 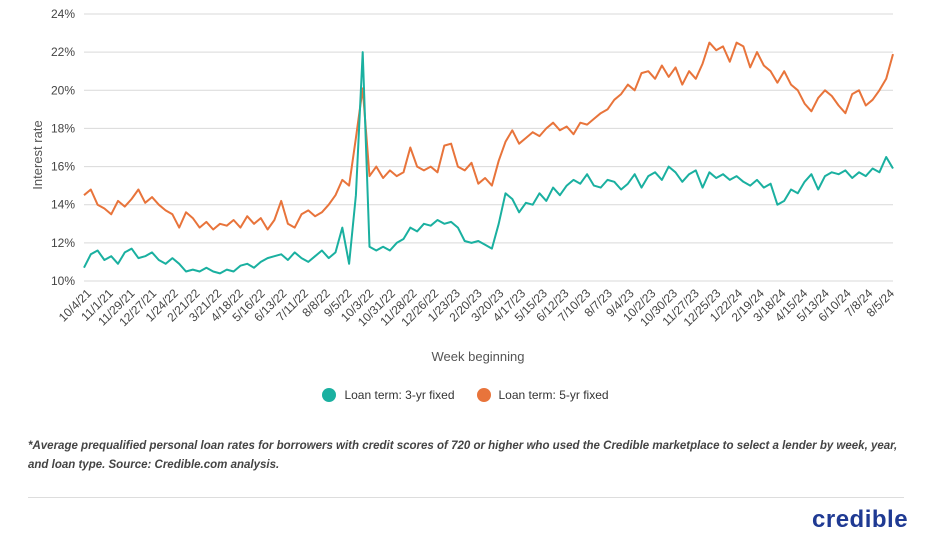 What do you see at coordinates (483, 395) in the screenshot?
I see `legend-swatch-5yr` at bounding box center [483, 395].